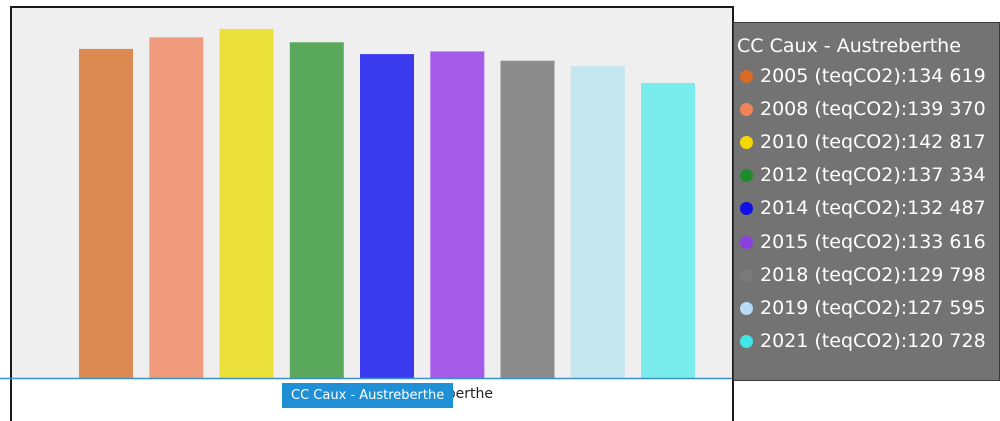 The width and height of the screenshot is (1000, 421). What do you see at coordinates (873, 175) in the screenshot?
I see `legend-item-label: 2012 (teqCO2):137 334` at bounding box center [873, 175].